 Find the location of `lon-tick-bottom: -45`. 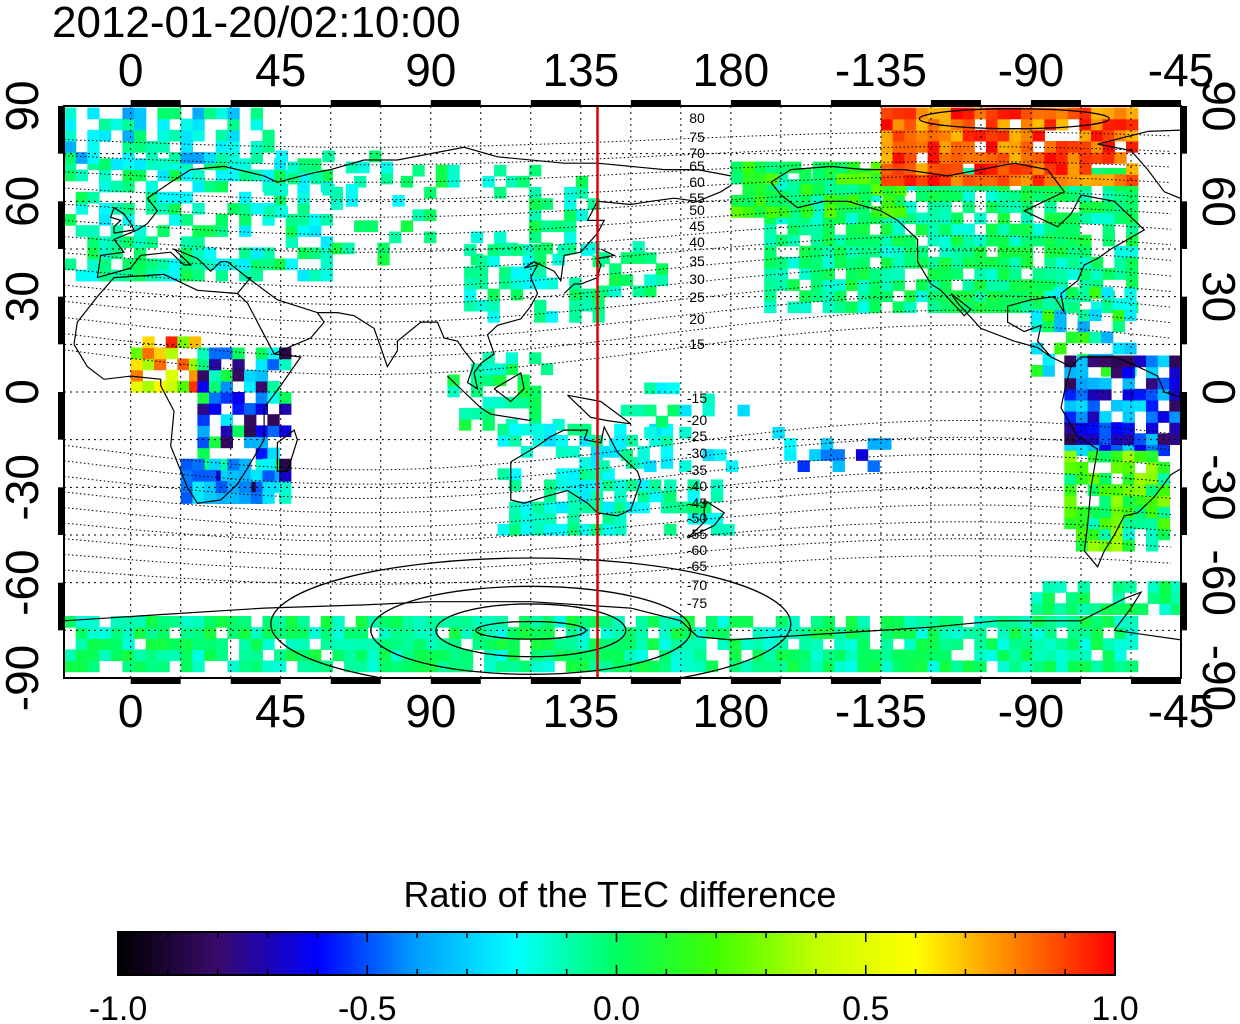

lon-tick-bottom: -45 is located at coordinates (1181, 711).